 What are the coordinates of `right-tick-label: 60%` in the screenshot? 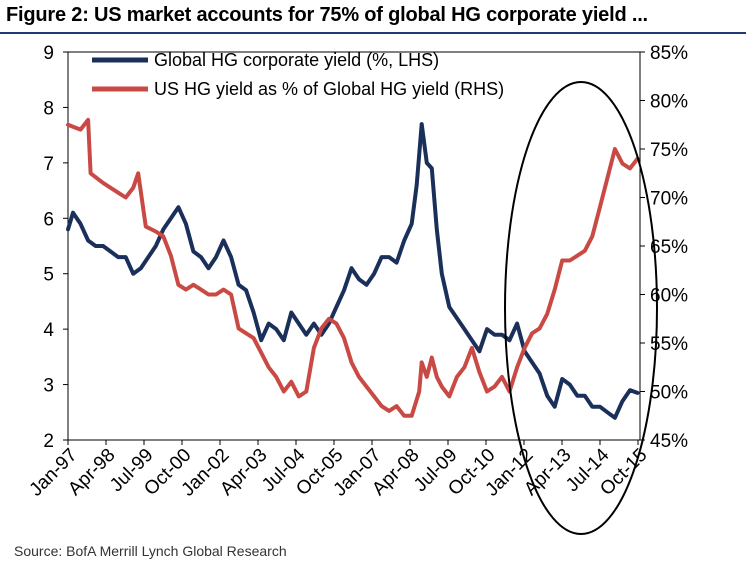 It's located at (669, 296).